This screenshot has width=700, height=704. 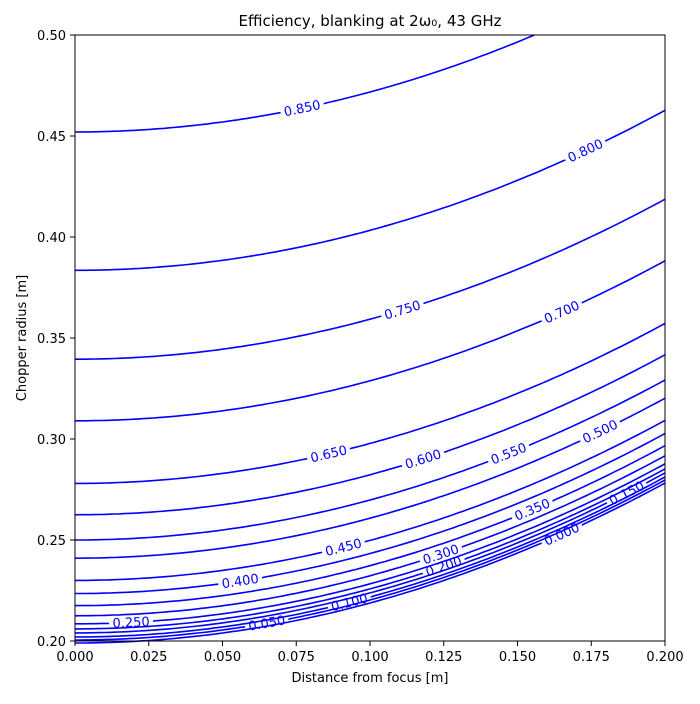 What do you see at coordinates (51, 642) in the screenshot?
I see `y-tick-label: 0.20` at bounding box center [51, 642].